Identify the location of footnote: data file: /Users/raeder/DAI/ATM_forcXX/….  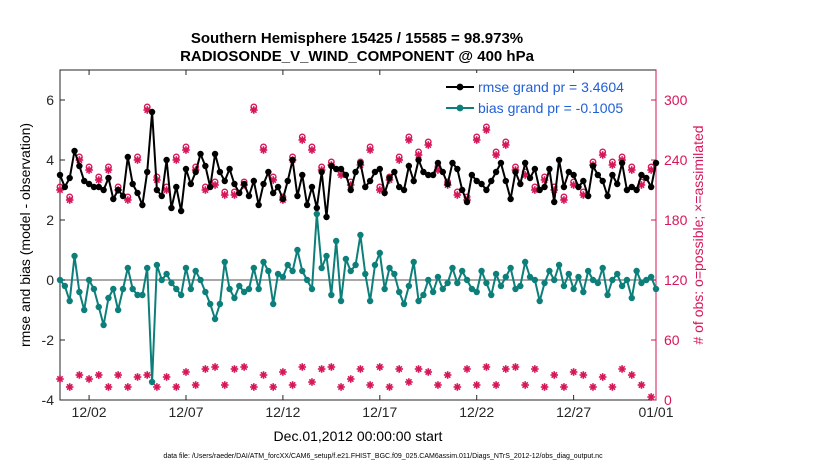
(383, 456).